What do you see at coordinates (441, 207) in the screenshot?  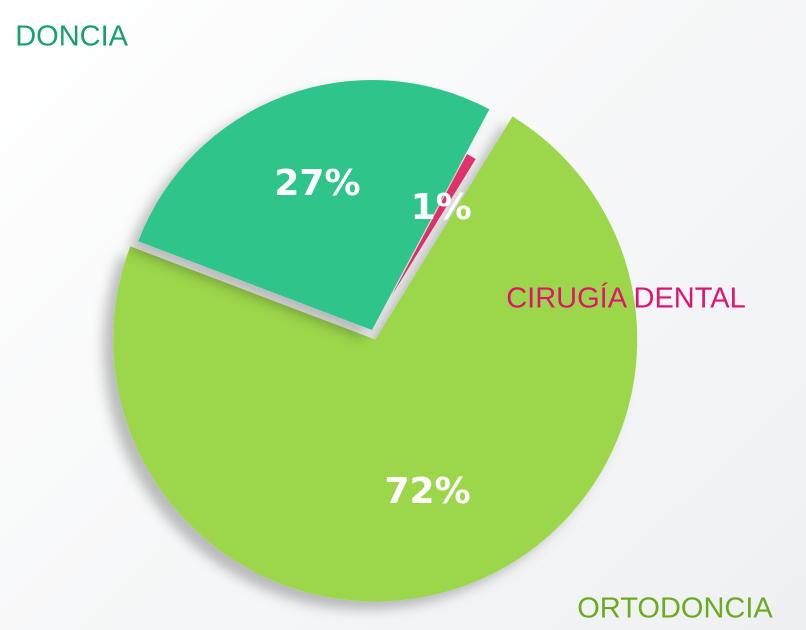 I see `value-label: 1%` at bounding box center [441, 207].